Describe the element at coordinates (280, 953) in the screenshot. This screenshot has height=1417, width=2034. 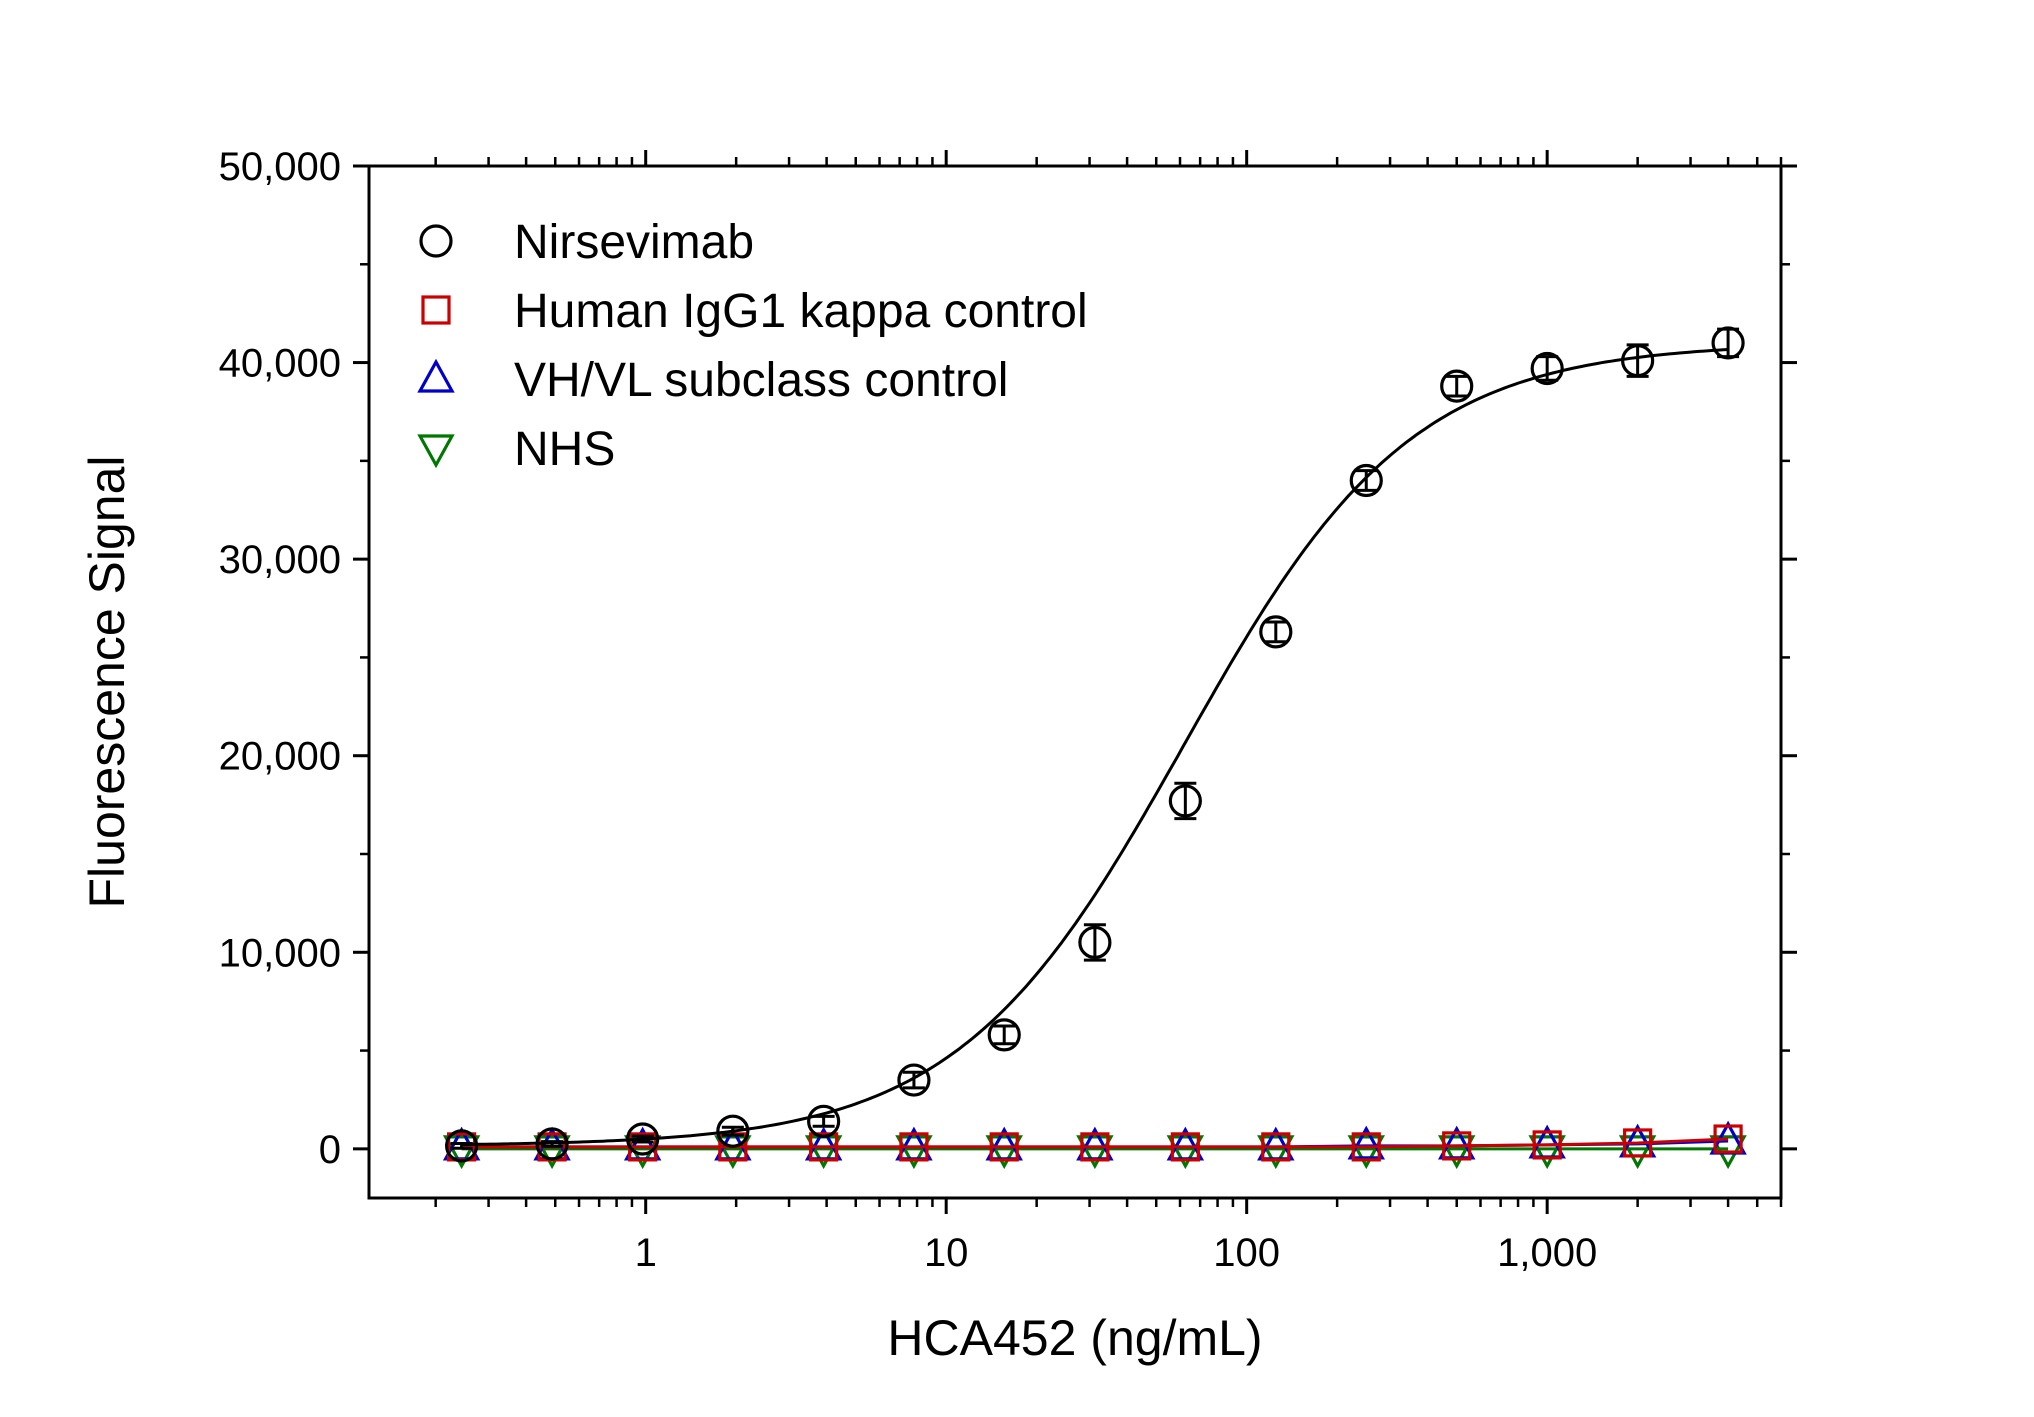
I see `y-tick-label: 10,000` at that location.